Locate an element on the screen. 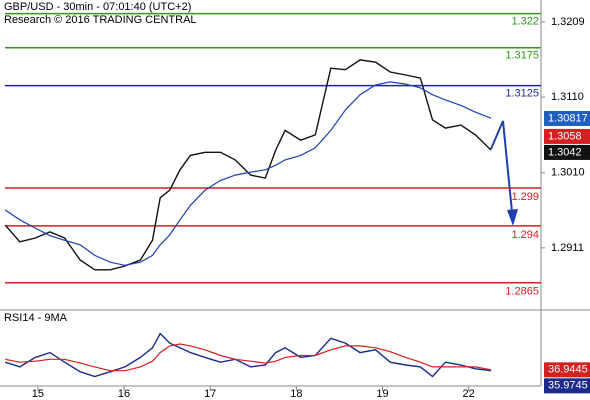  y-tick-label: 1.3010 is located at coordinates (568, 173).